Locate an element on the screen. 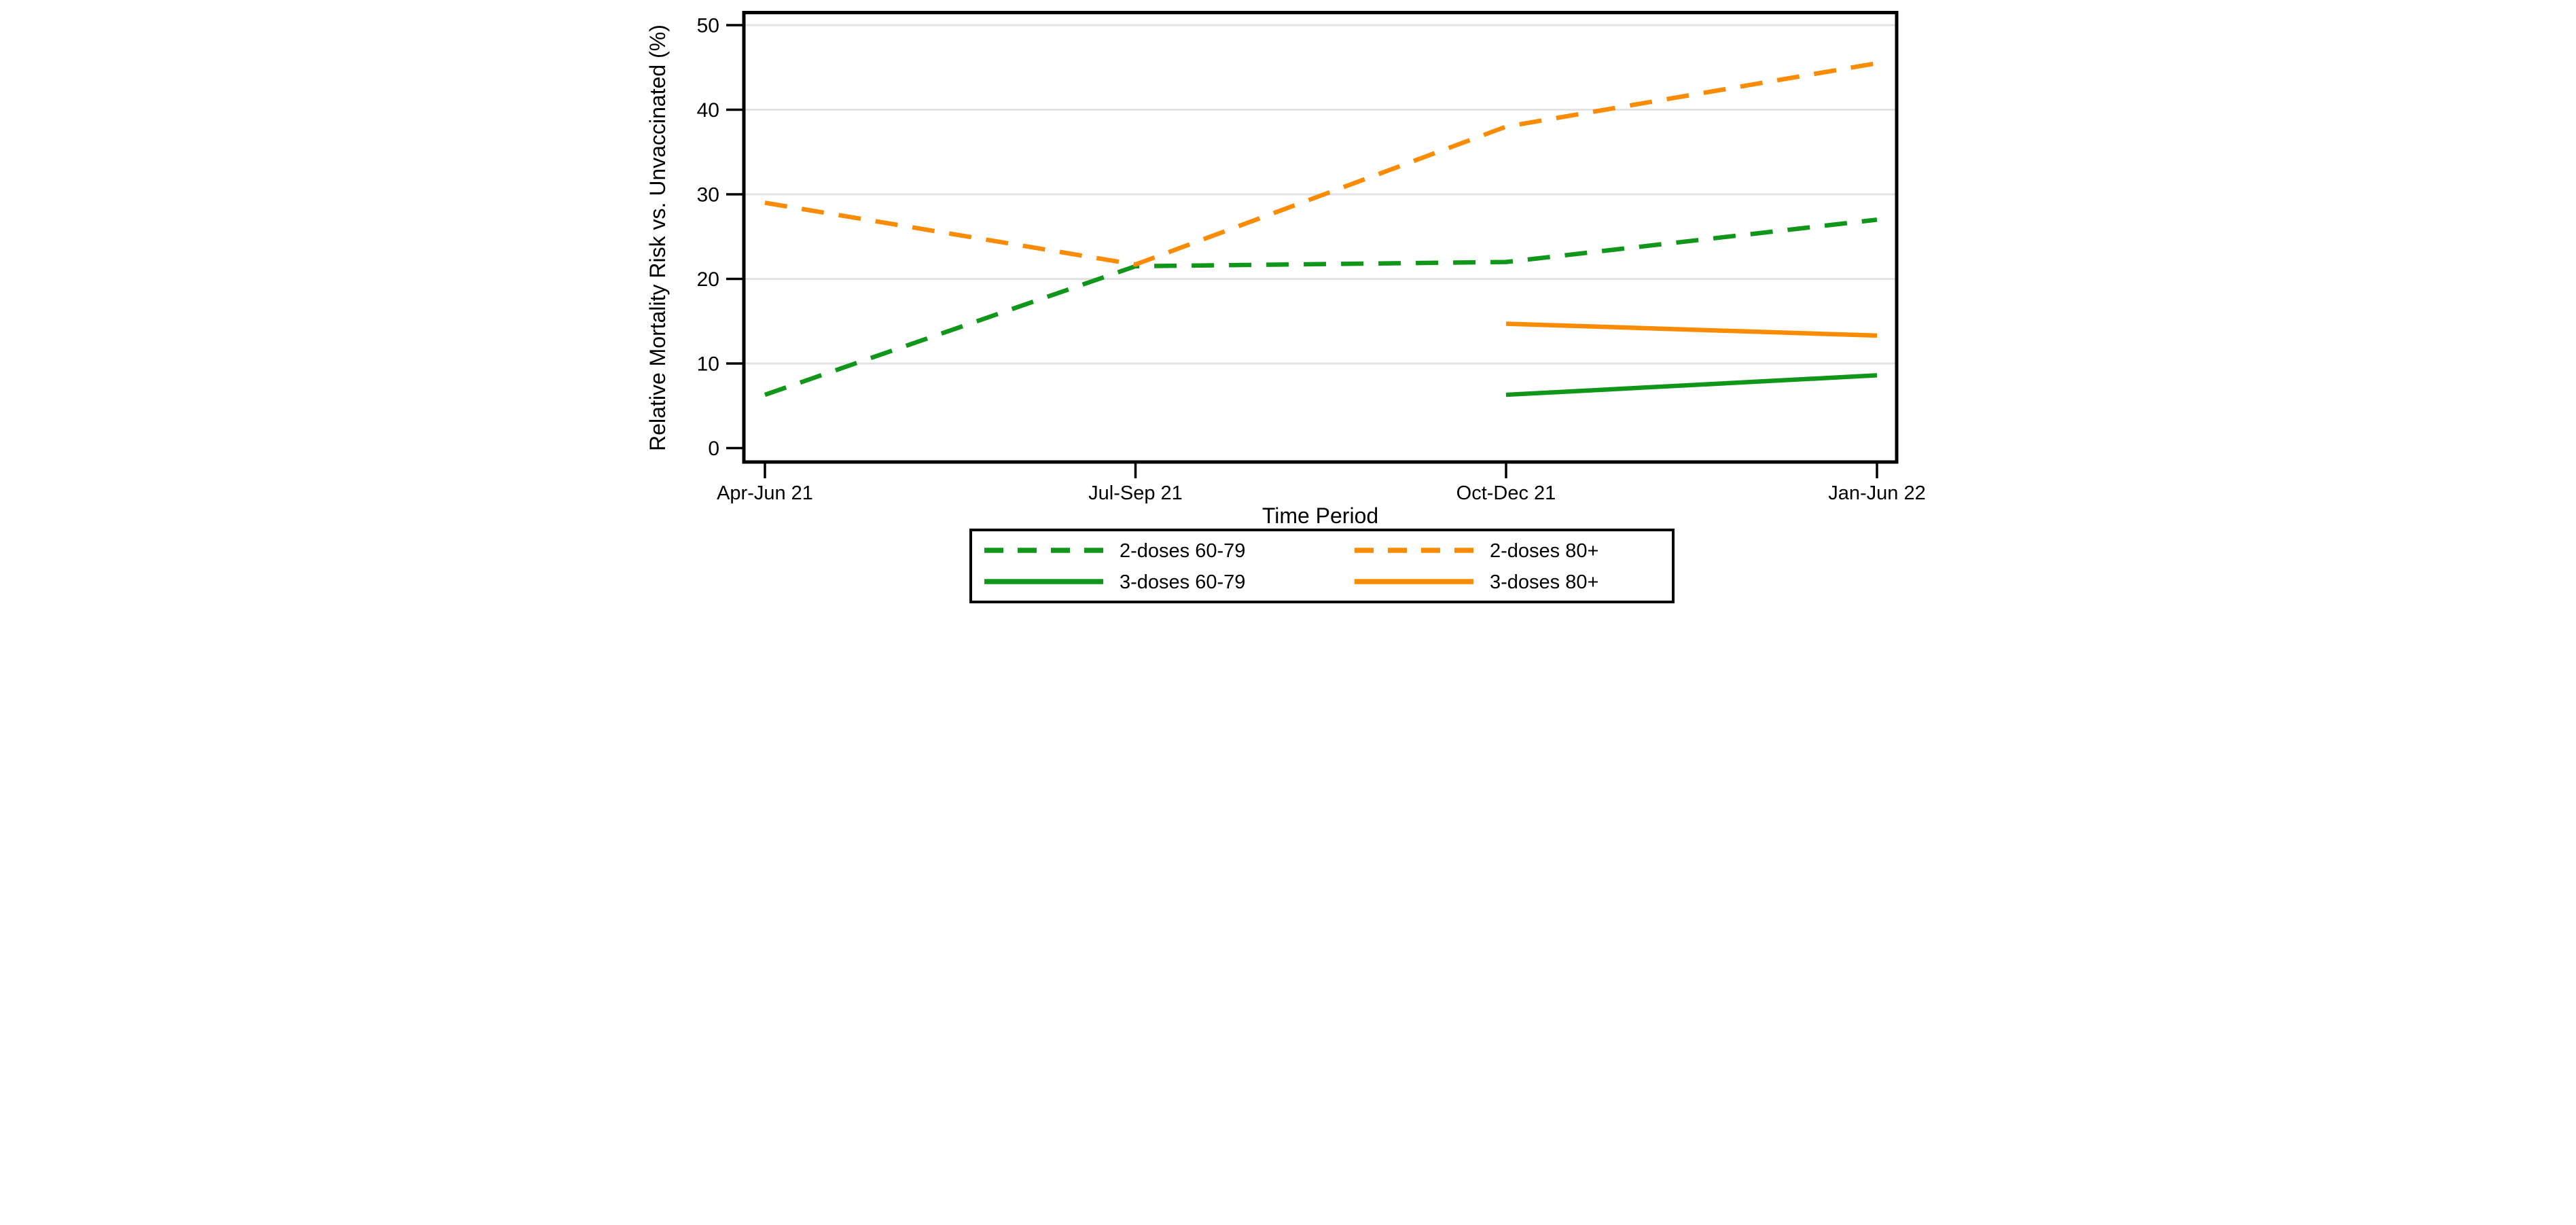 This screenshot has height=1225, width=2576. series-line-2-doses-80+ is located at coordinates (1321, 163).